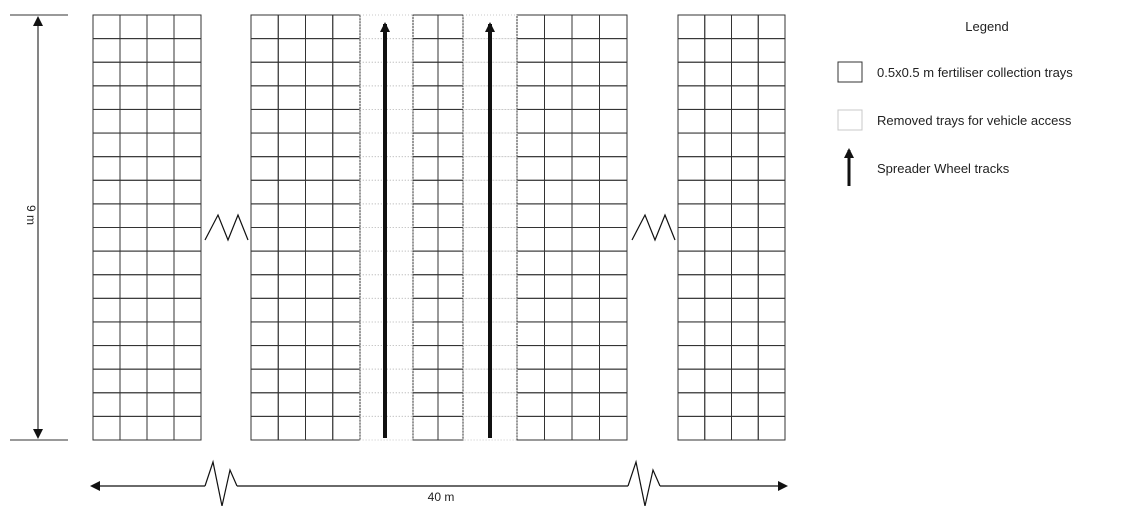  I want to click on break-symbols, so click(440, 227).